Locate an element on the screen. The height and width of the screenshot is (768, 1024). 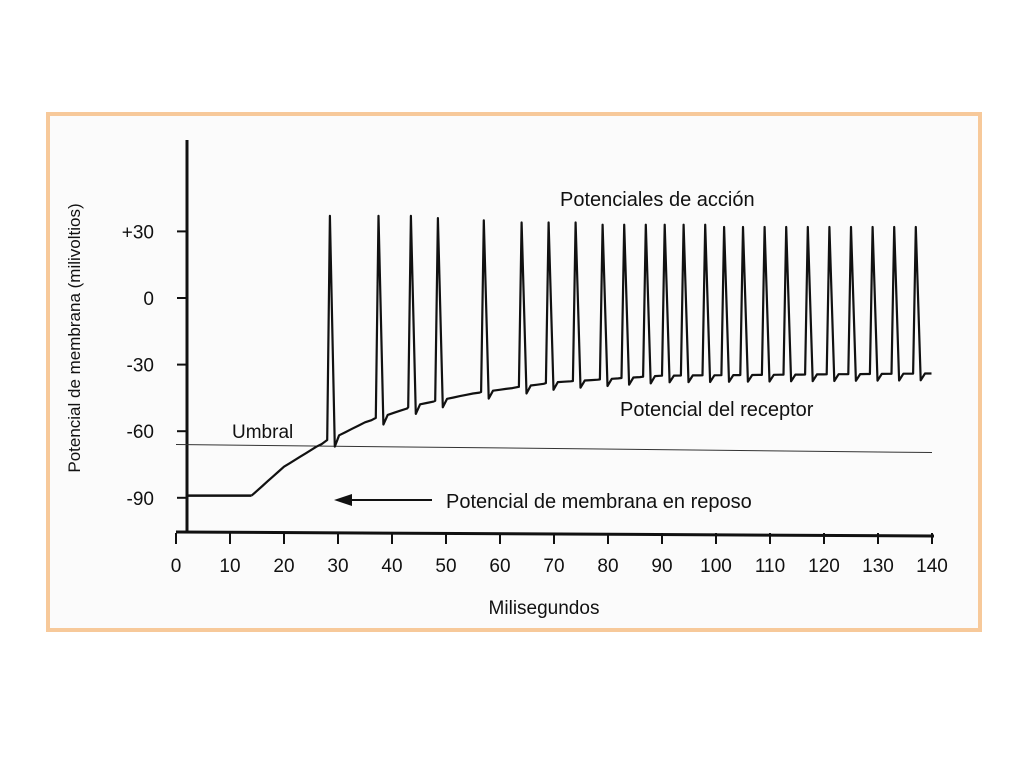
x-tick-label: 80 is located at coordinates (607, 566).